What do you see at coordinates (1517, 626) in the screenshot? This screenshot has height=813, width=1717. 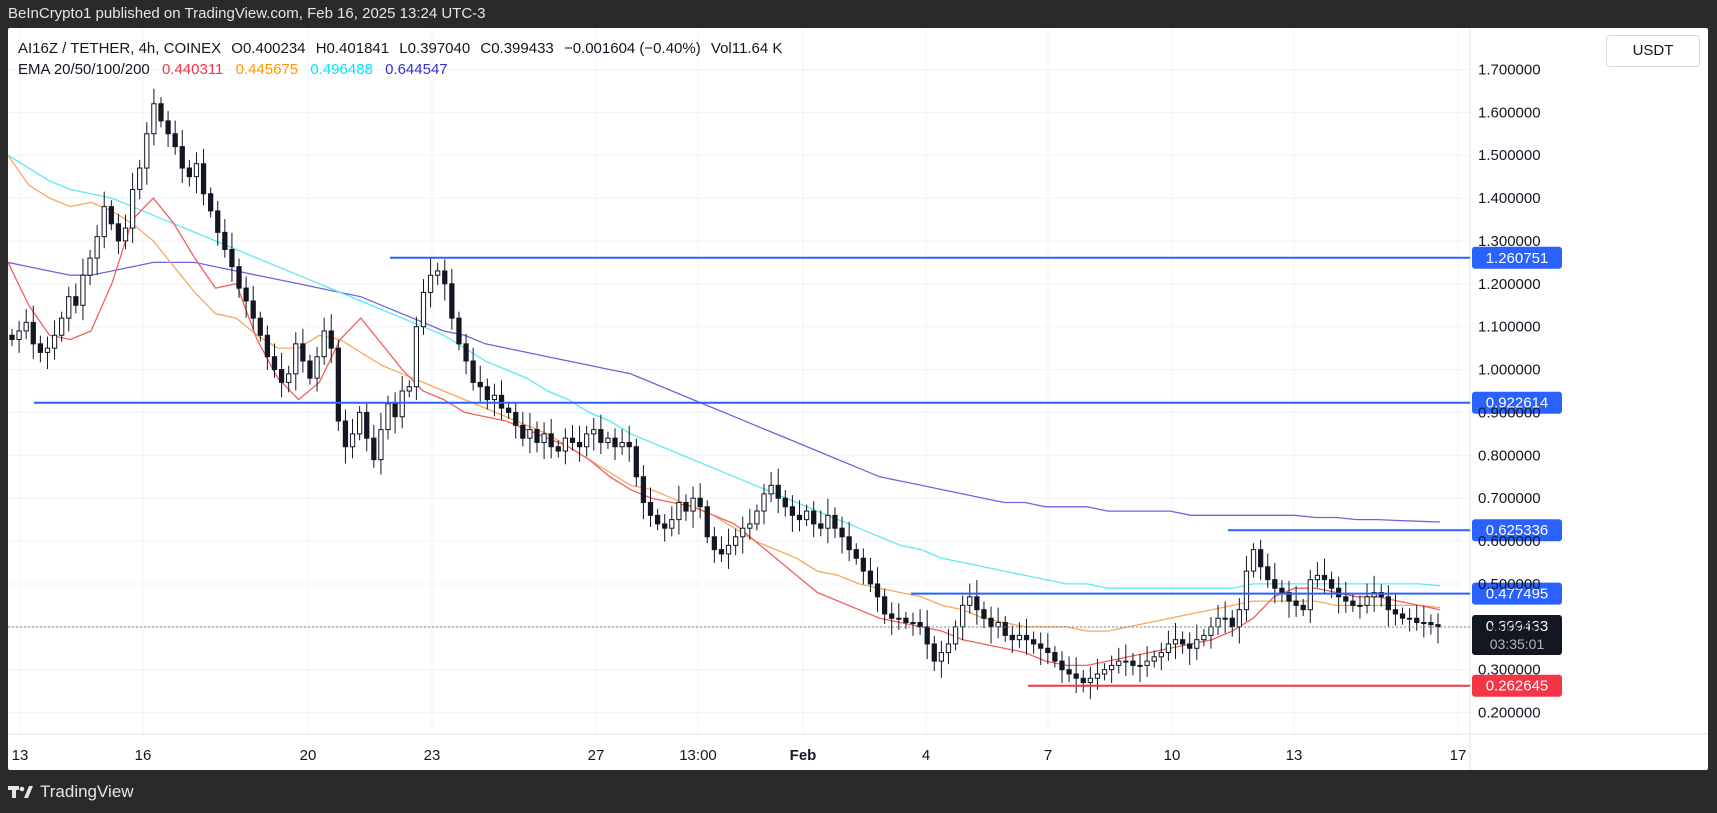 I see `last-price-text: 0.399433` at bounding box center [1517, 626].